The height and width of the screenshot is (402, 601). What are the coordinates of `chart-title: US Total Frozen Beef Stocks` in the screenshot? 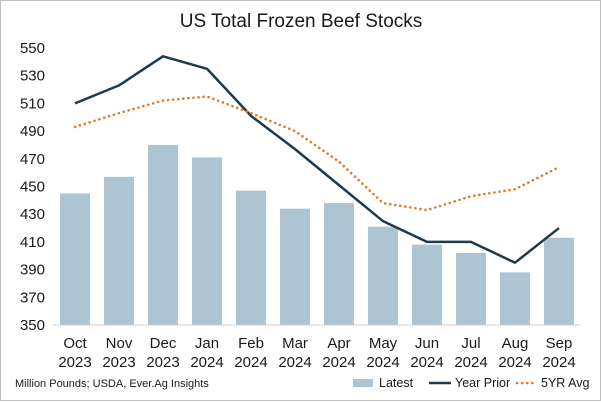 It's located at (301, 21).